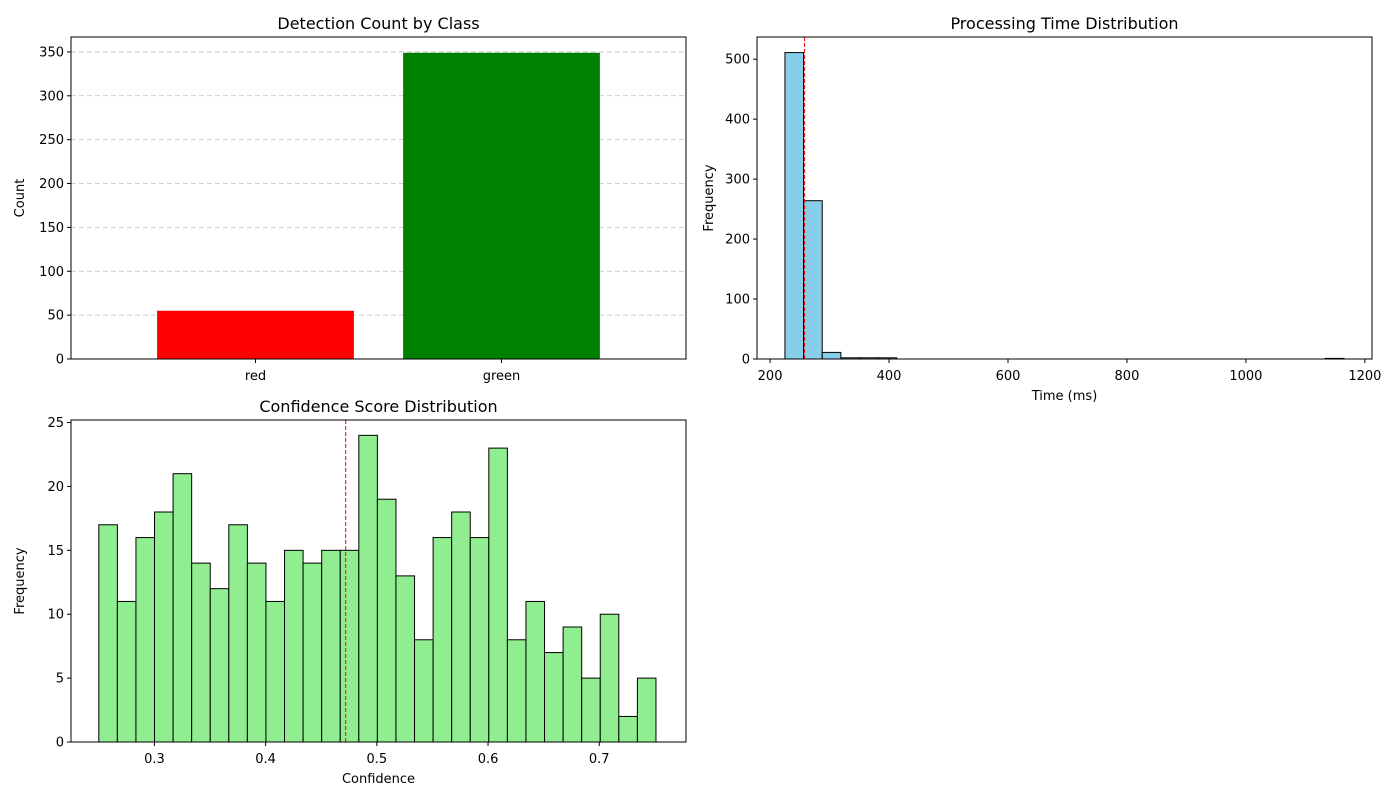 This screenshot has height=800, width=1400. I want to click on x-tick-label: green, so click(502, 376).